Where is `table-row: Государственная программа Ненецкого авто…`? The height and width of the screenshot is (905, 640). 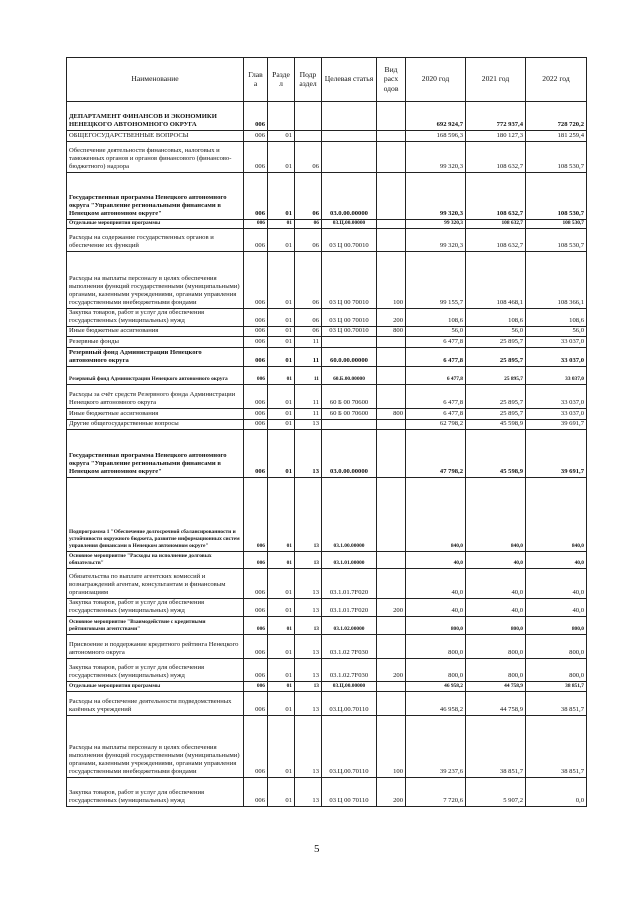 table-row: Государственная программа Ненецкого авто… is located at coordinates (326, 196).